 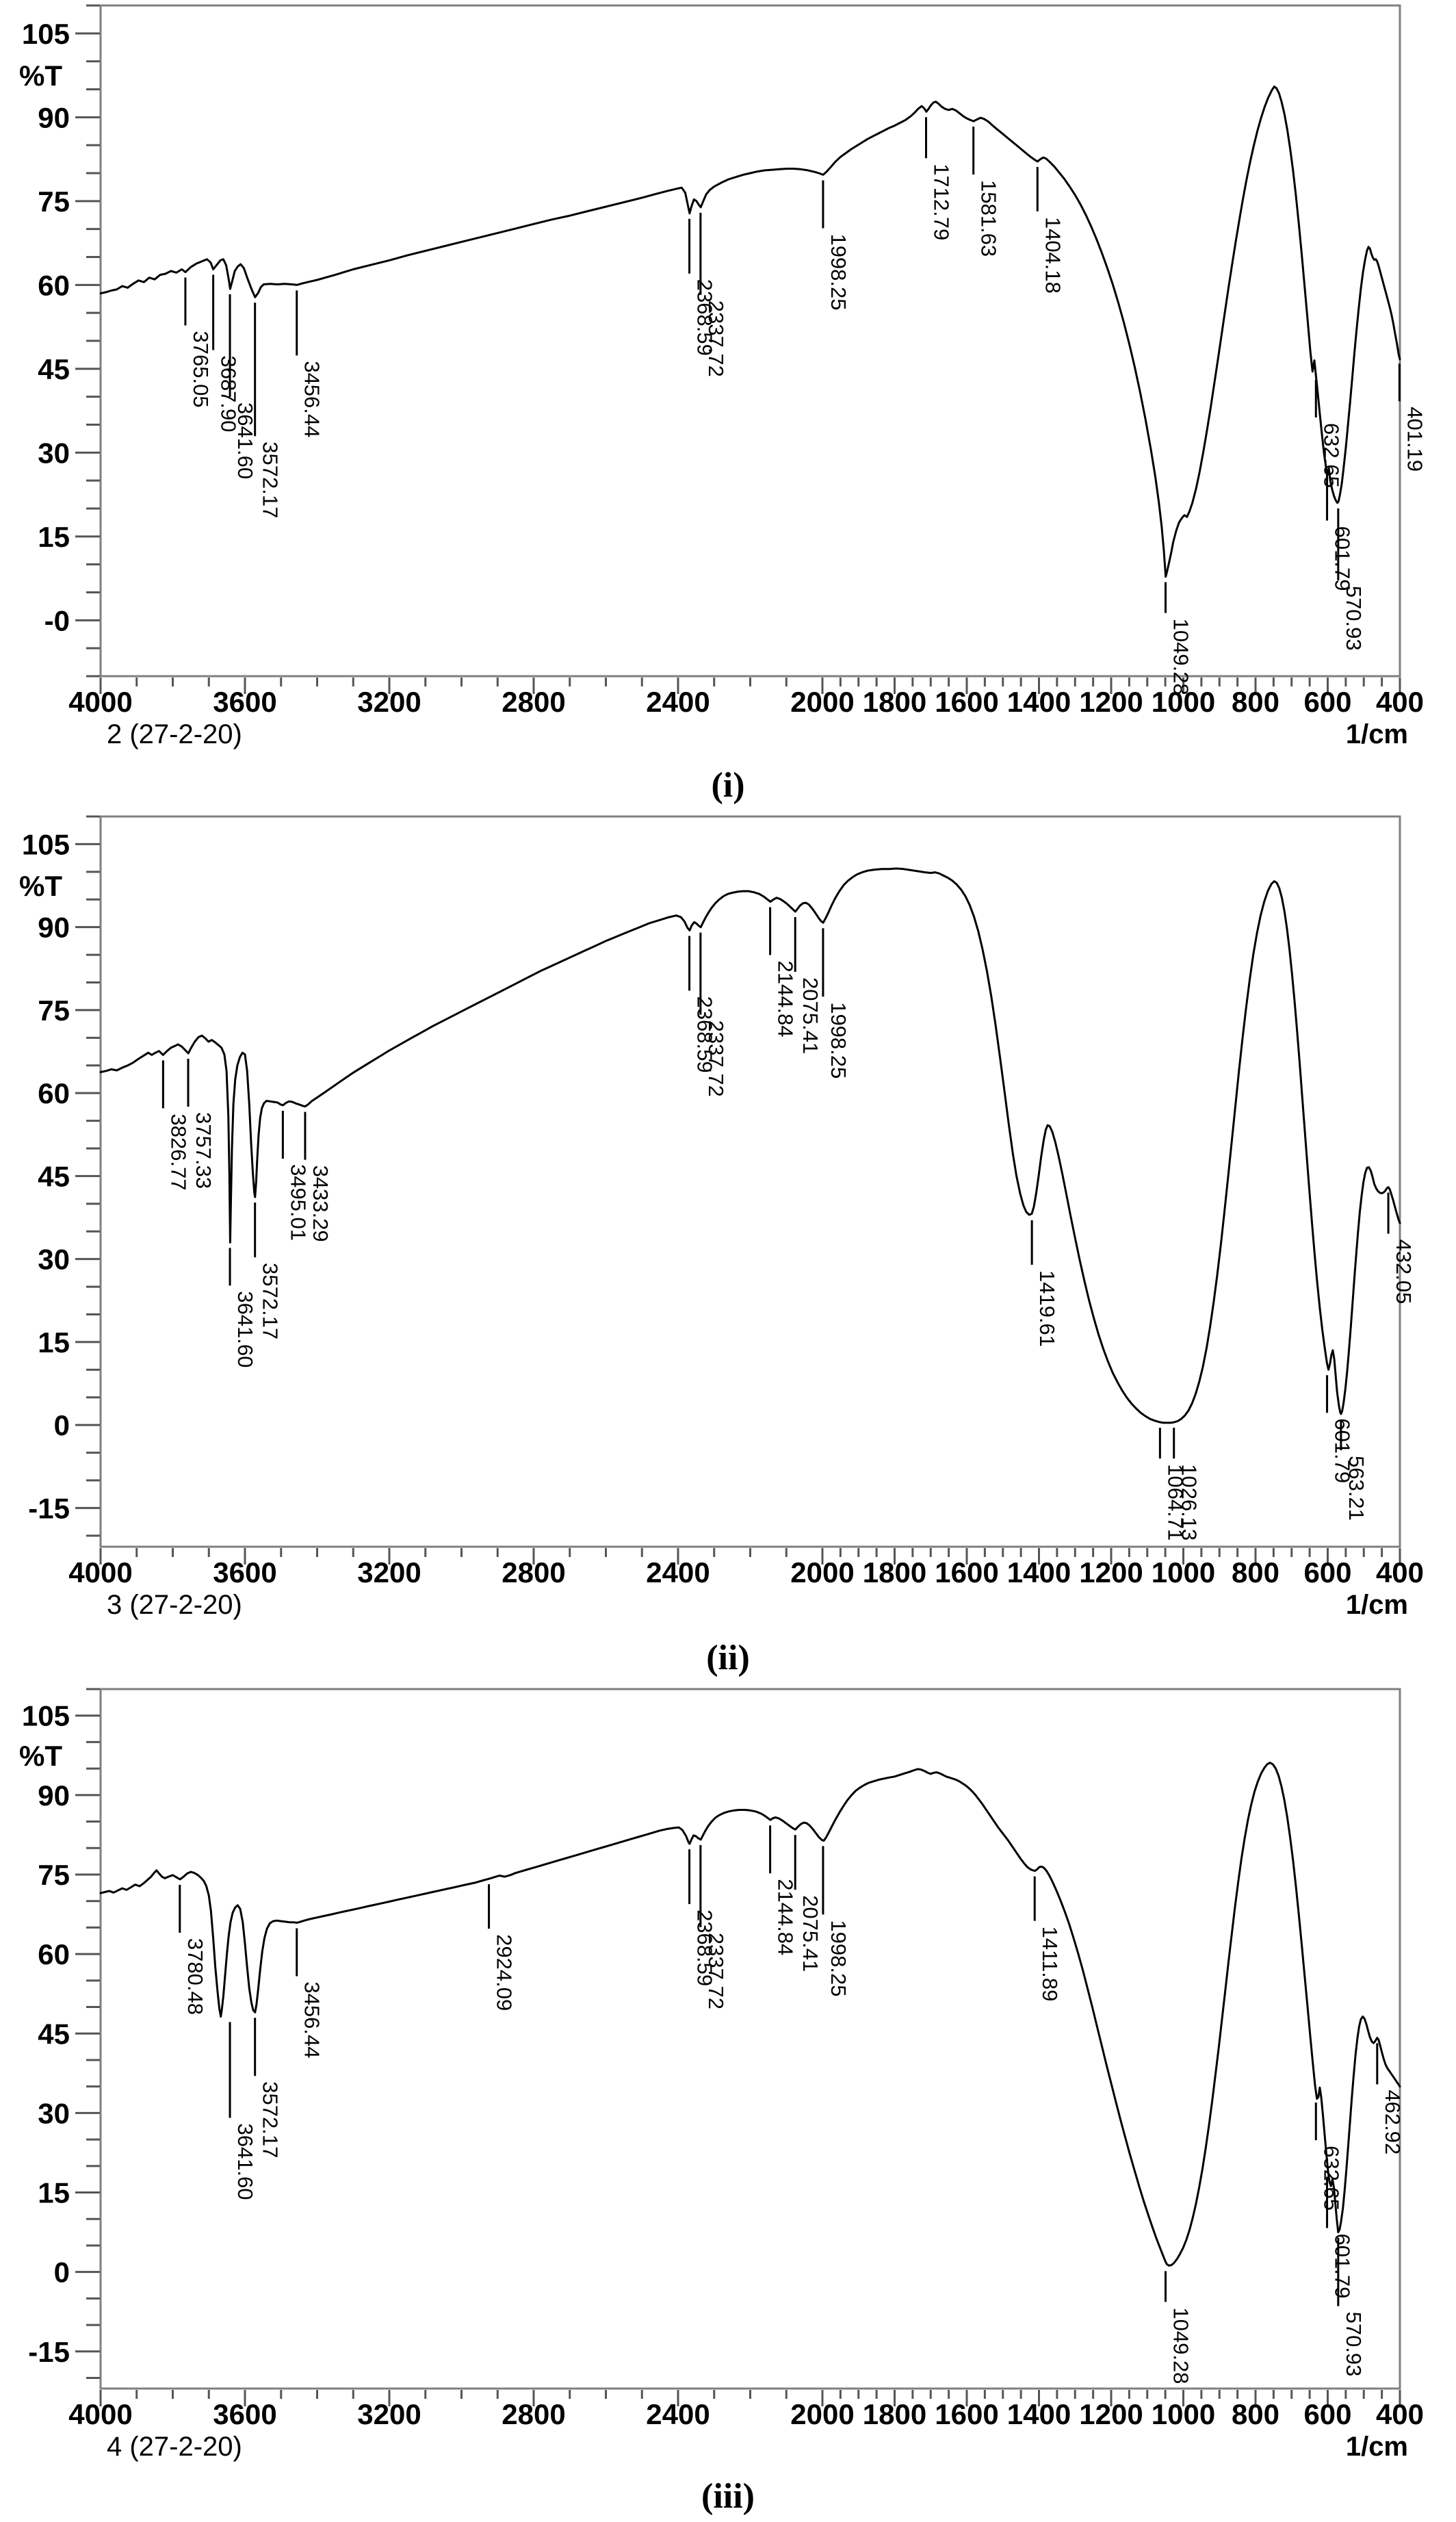 What do you see at coordinates (505, 1972) in the screenshot?
I see `peak-label: 2924.09` at bounding box center [505, 1972].